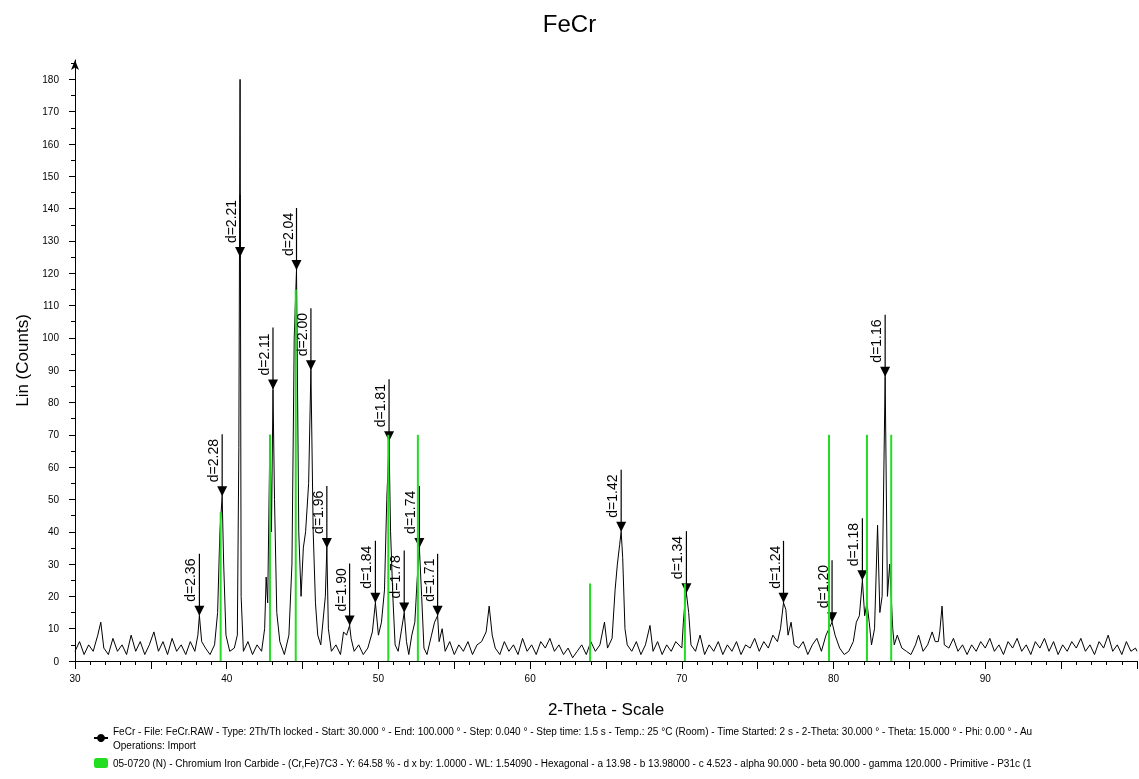 The image size is (1139, 779). Describe the element at coordinates (395, 577) in the screenshot. I see `annotation: d=1.78` at that location.